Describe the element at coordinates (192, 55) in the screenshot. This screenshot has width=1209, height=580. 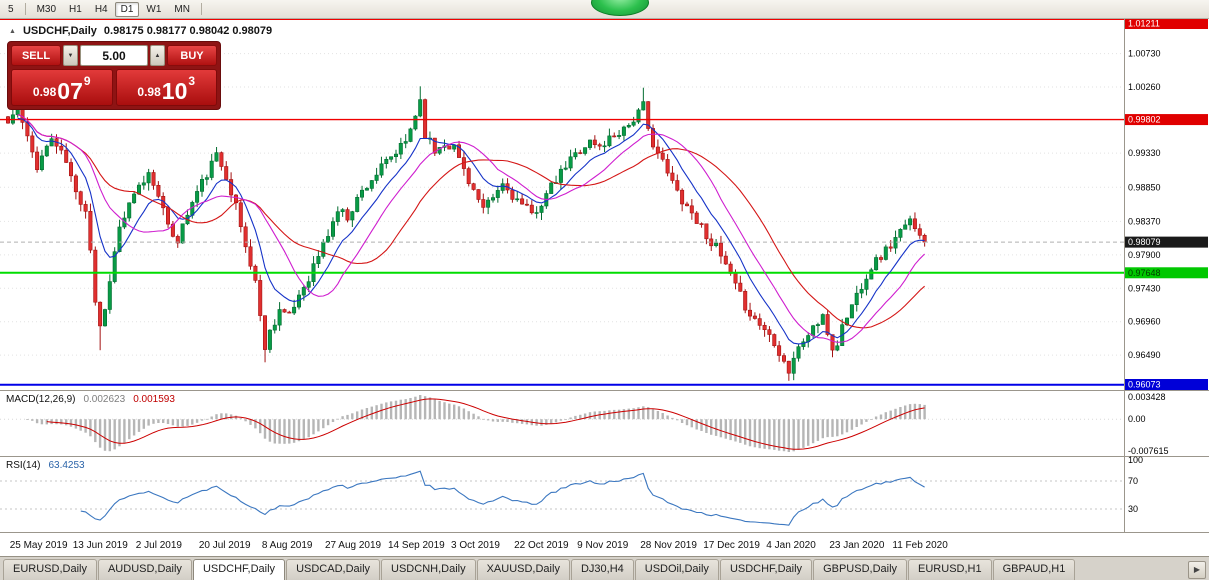
I see `buy-button: BUY` at that location.